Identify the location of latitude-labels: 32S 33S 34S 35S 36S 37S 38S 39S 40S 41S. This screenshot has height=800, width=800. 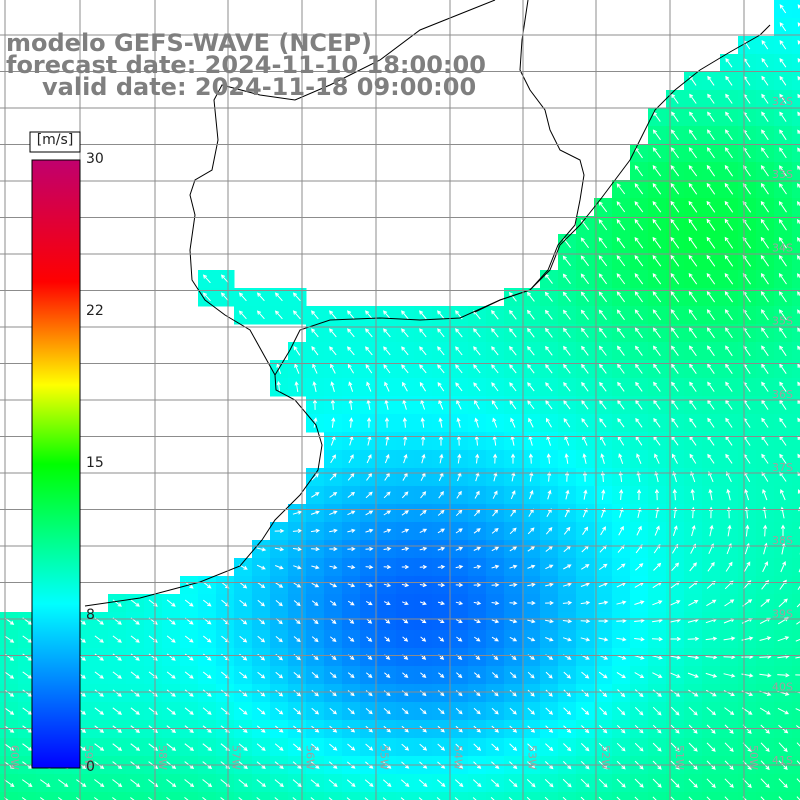
(782, 431).